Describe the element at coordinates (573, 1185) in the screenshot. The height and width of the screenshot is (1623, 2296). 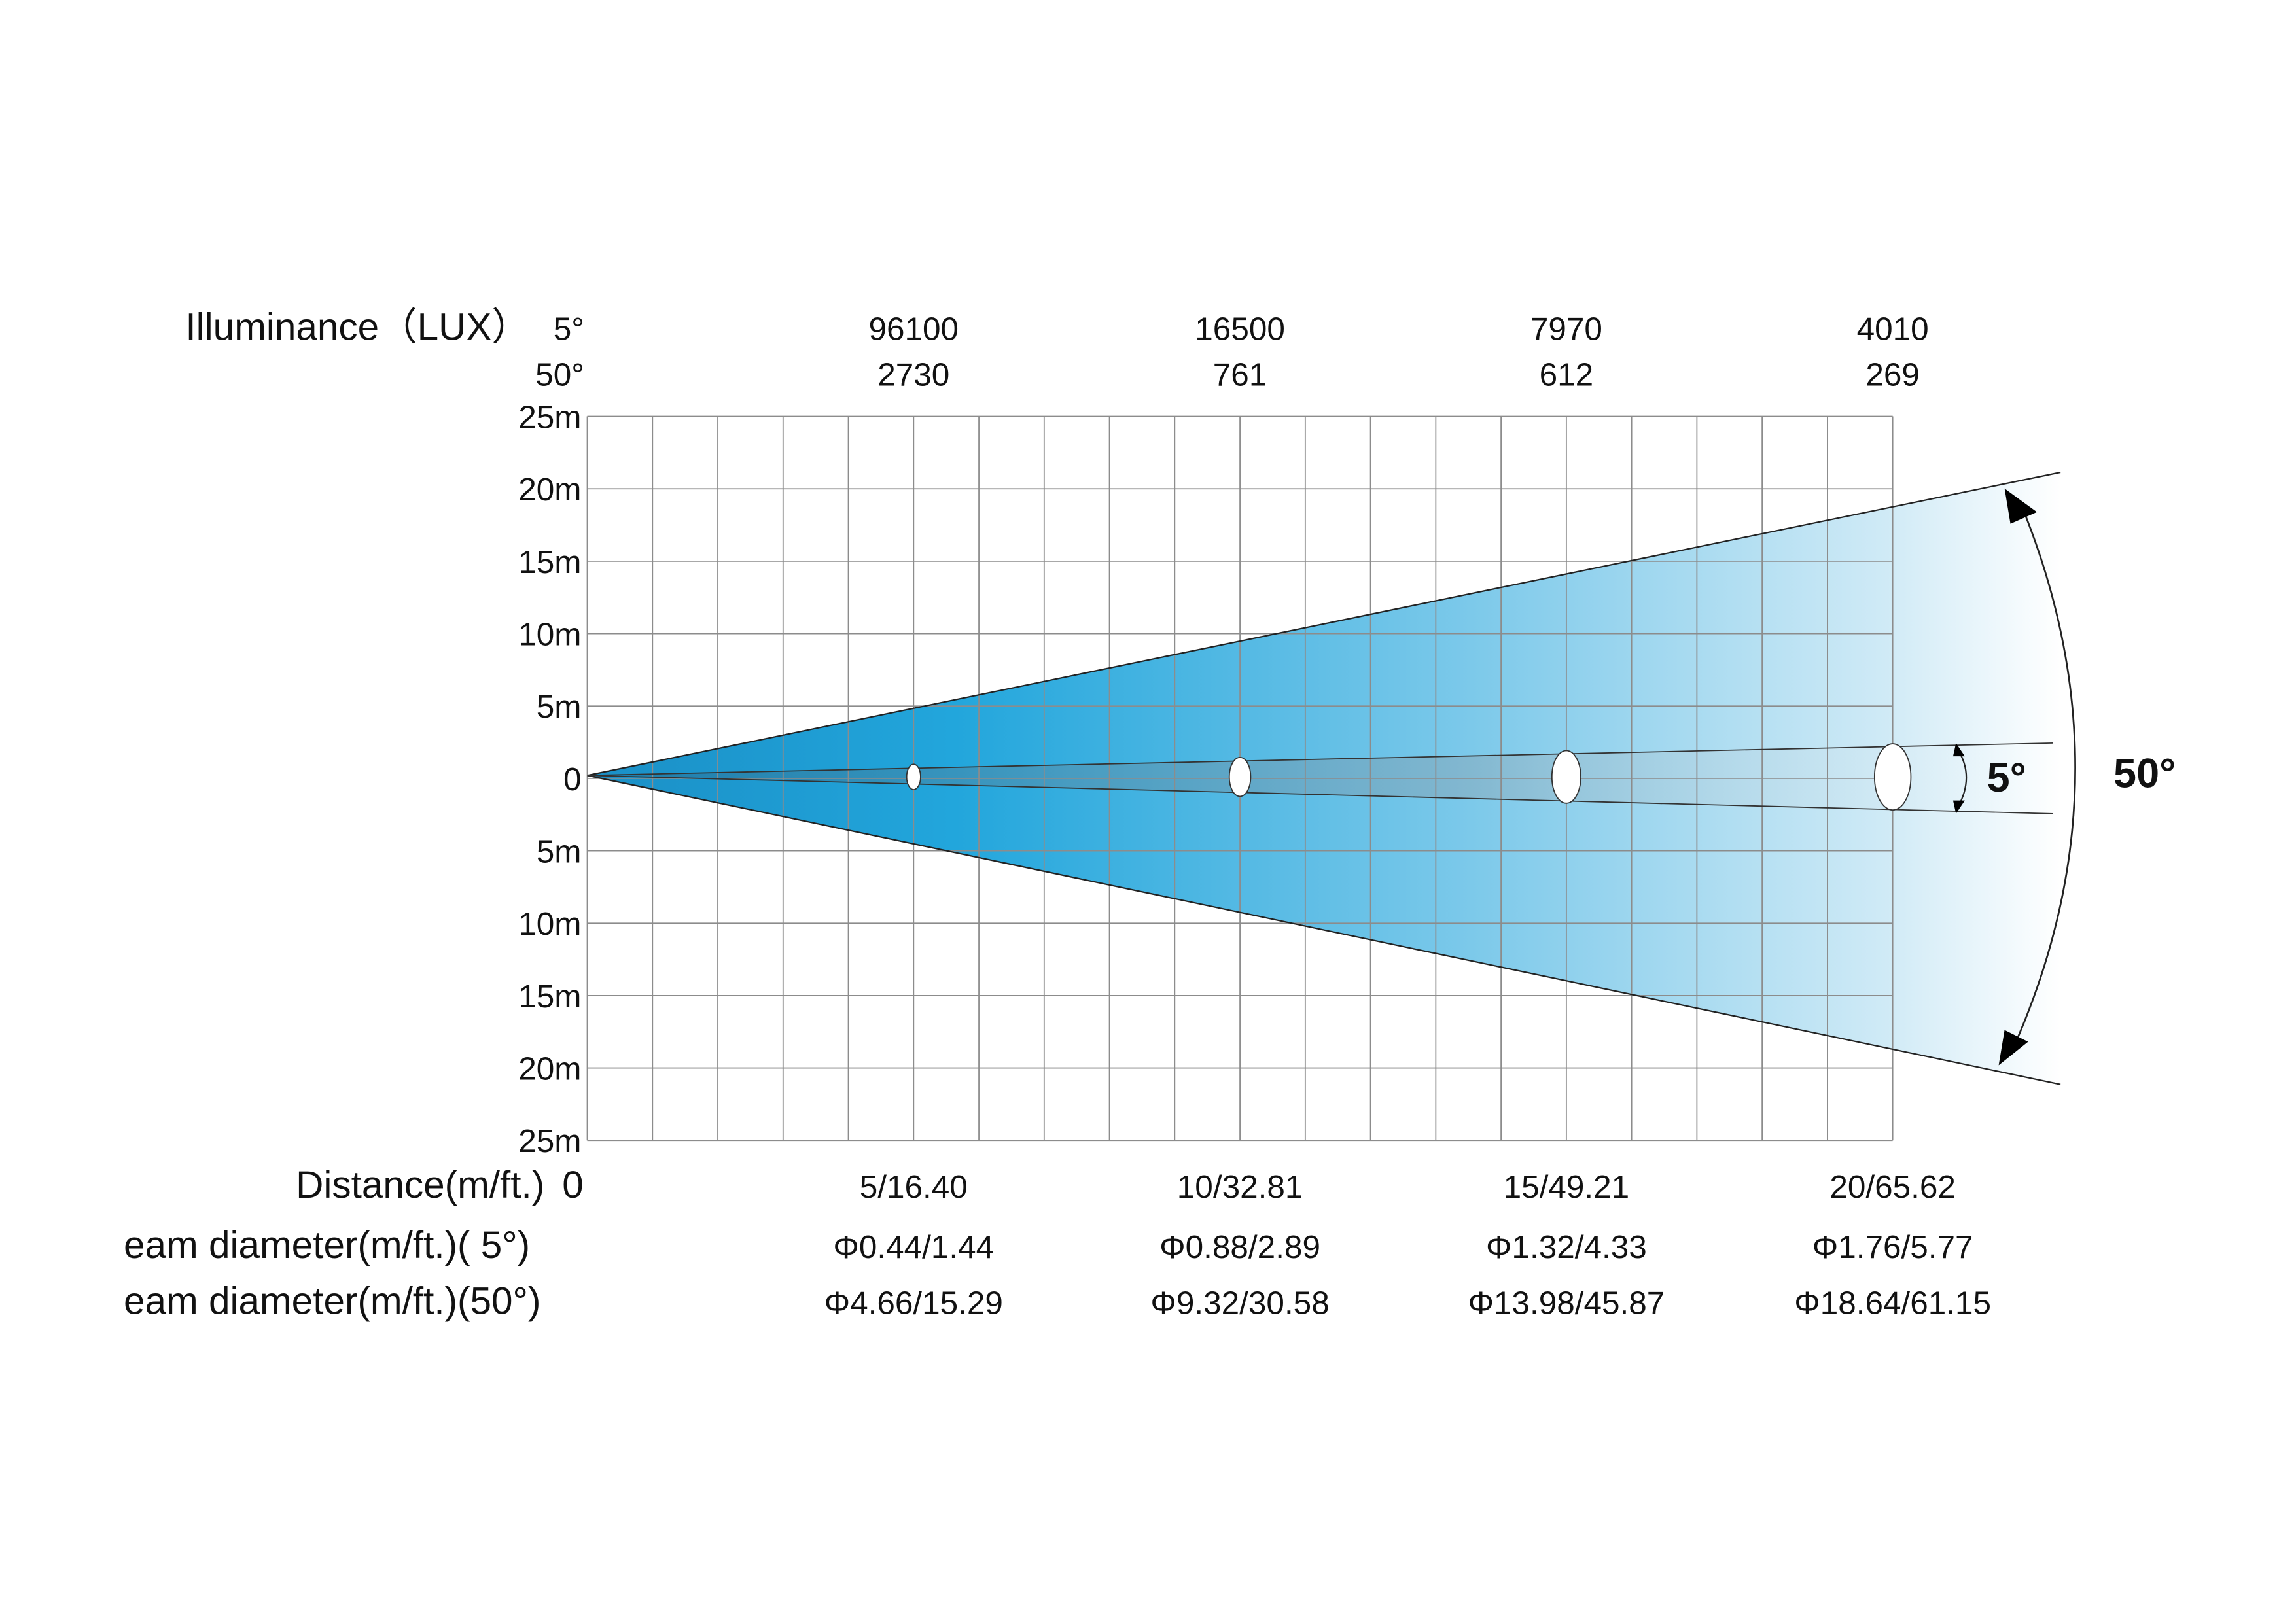
I see `distance-zero: 0` at that location.